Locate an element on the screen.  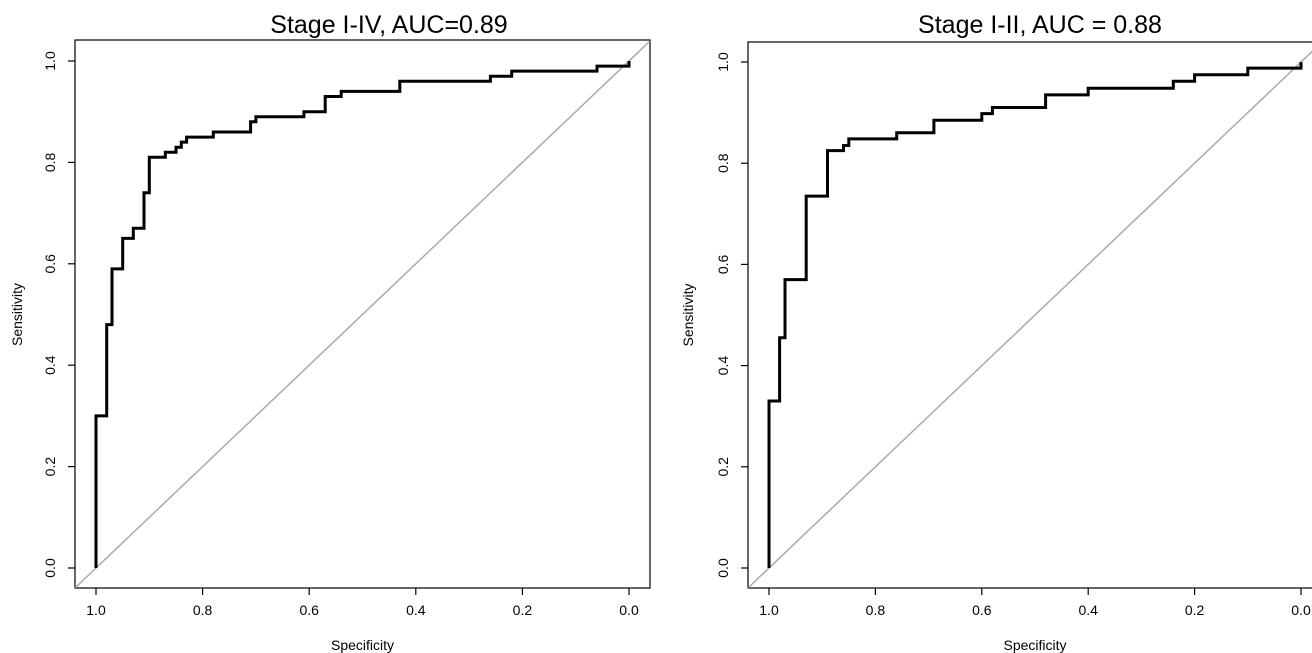
chart-title: Stage I-IV, AUC=0.89 is located at coordinates (388, 25).